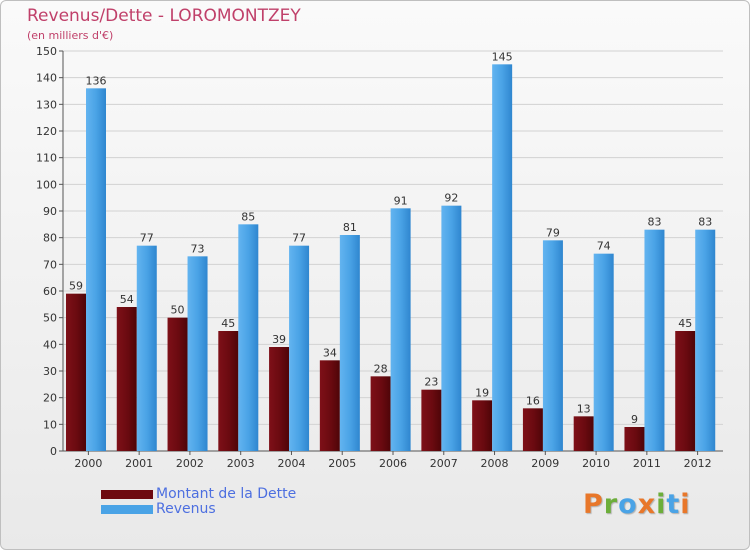 This screenshot has width=750, height=550. Describe the element at coordinates (545, 463) in the screenshot. I see `x-tick-label: 2009` at that location.